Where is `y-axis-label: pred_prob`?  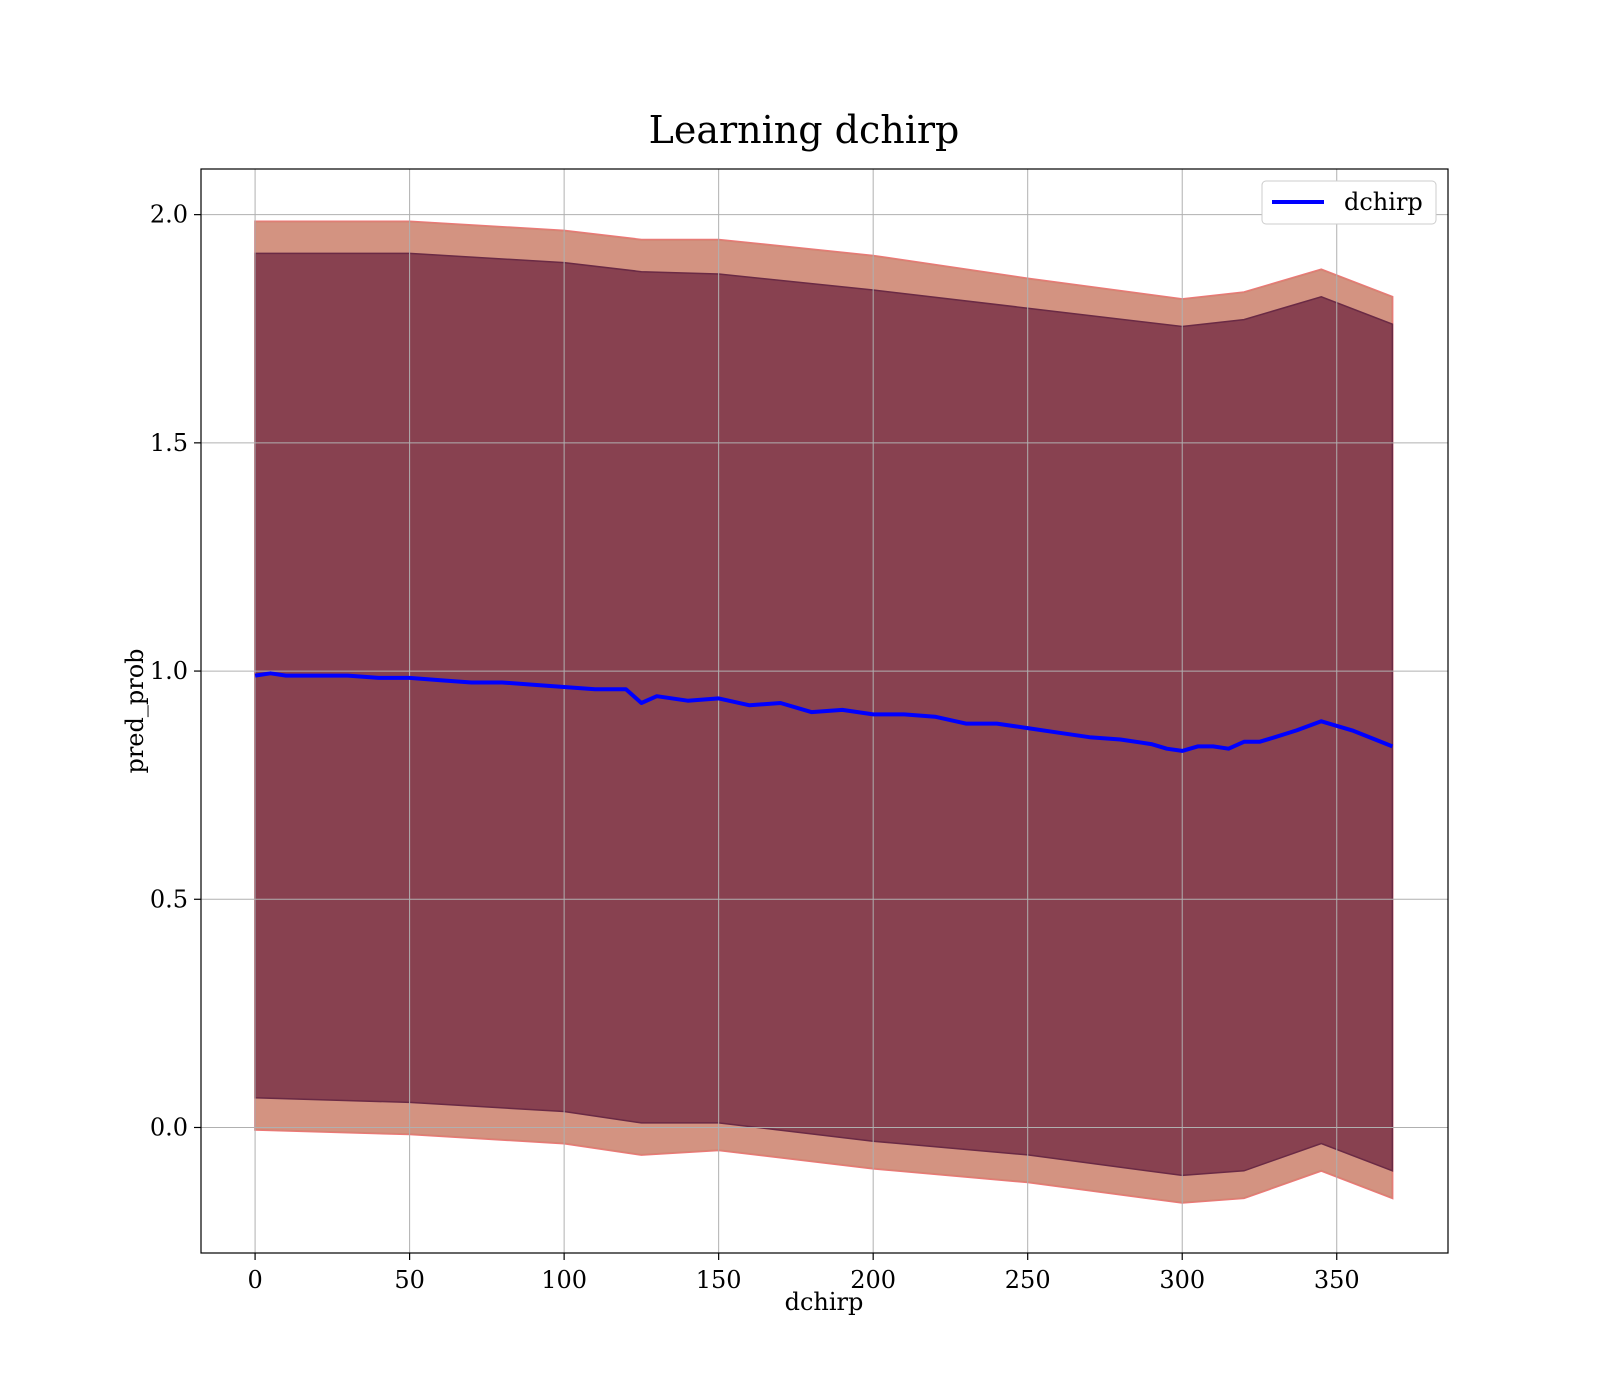 y-axis-label: pred_prob is located at coordinates (135, 710).